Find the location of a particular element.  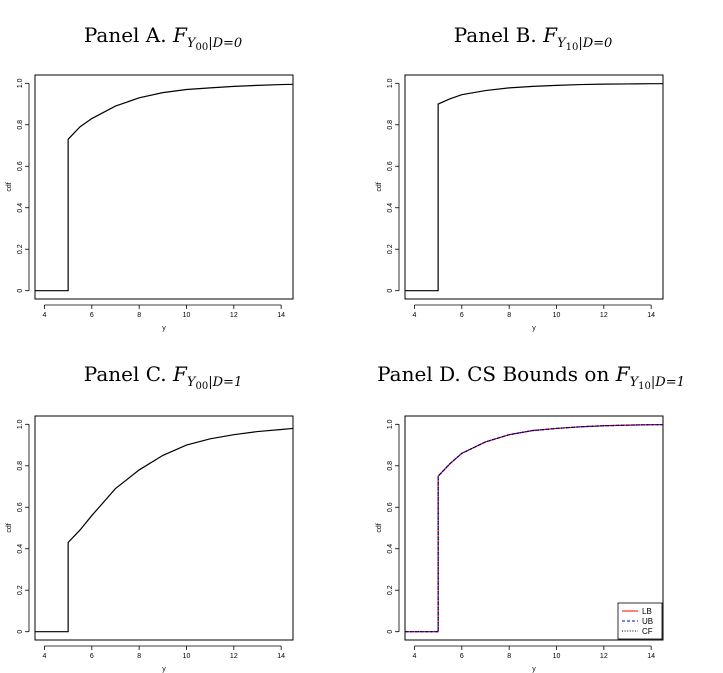

panel-title: Panel C. FY00|D=1 is located at coordinates (163, 377).